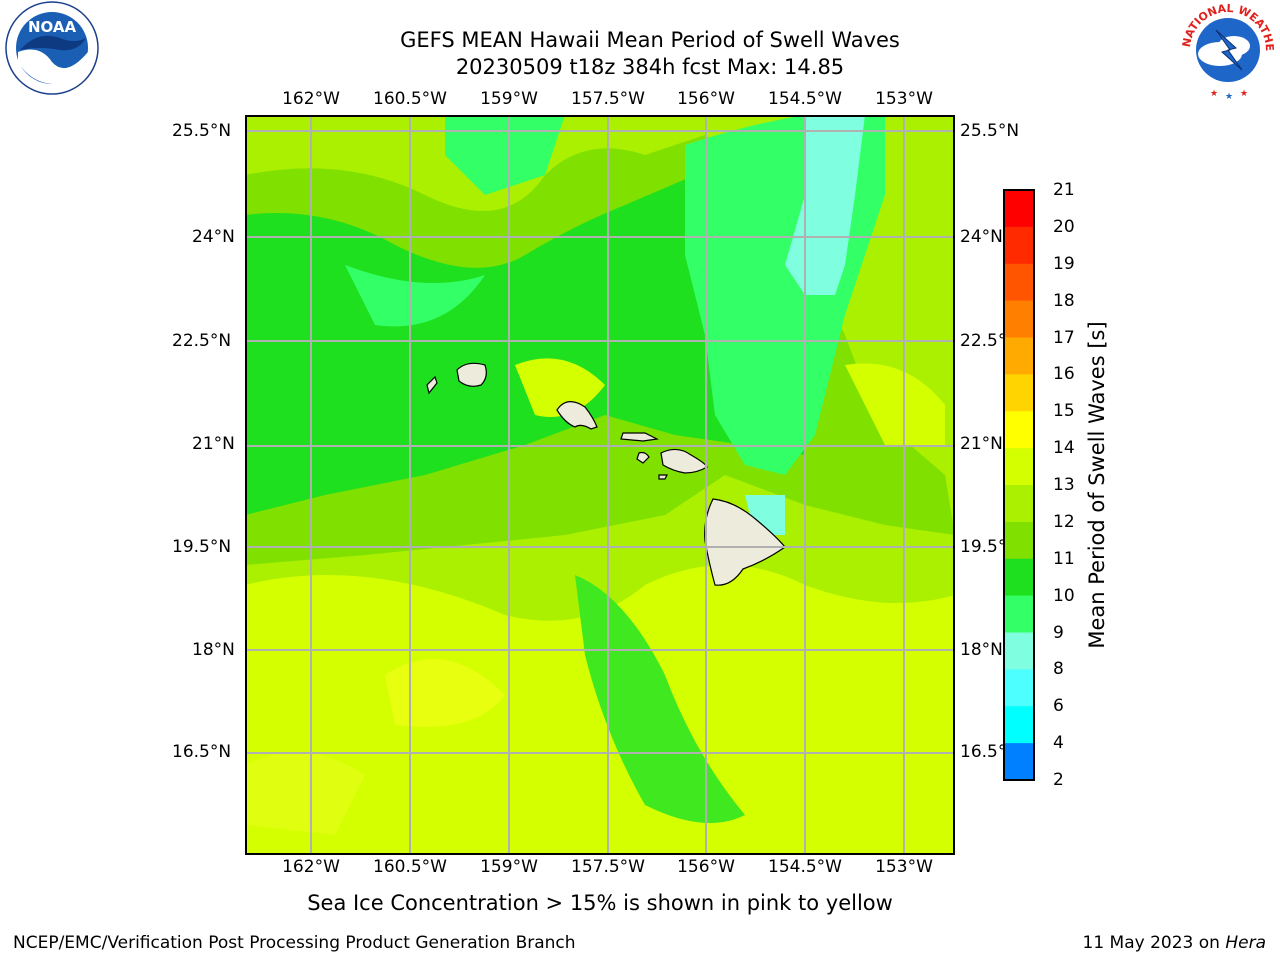  Describe the element at coordinates (560, 387) in the screenshot. I see `field-region-14d` at that location.